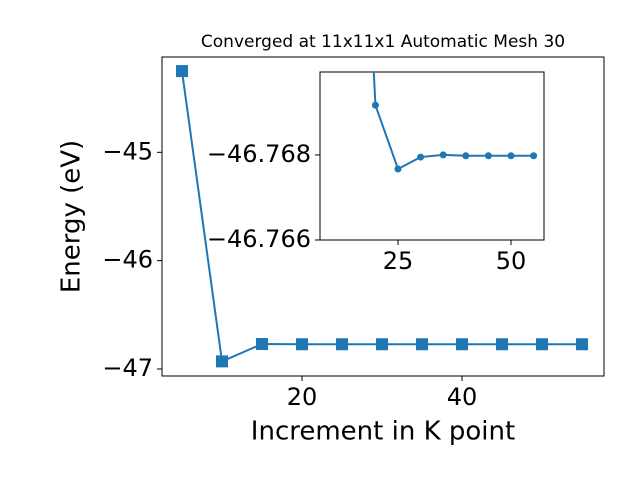 Image resolution: width=640 pixels, height=480 pixels. Describe the element at coordinates (454, 122) in the screenshot. I see `plot-clip` at that location.